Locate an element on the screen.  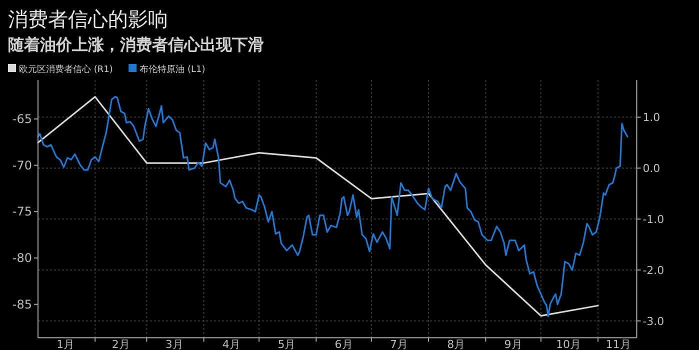
x-tick-label: 9月 is located at coordinates (513, 344).